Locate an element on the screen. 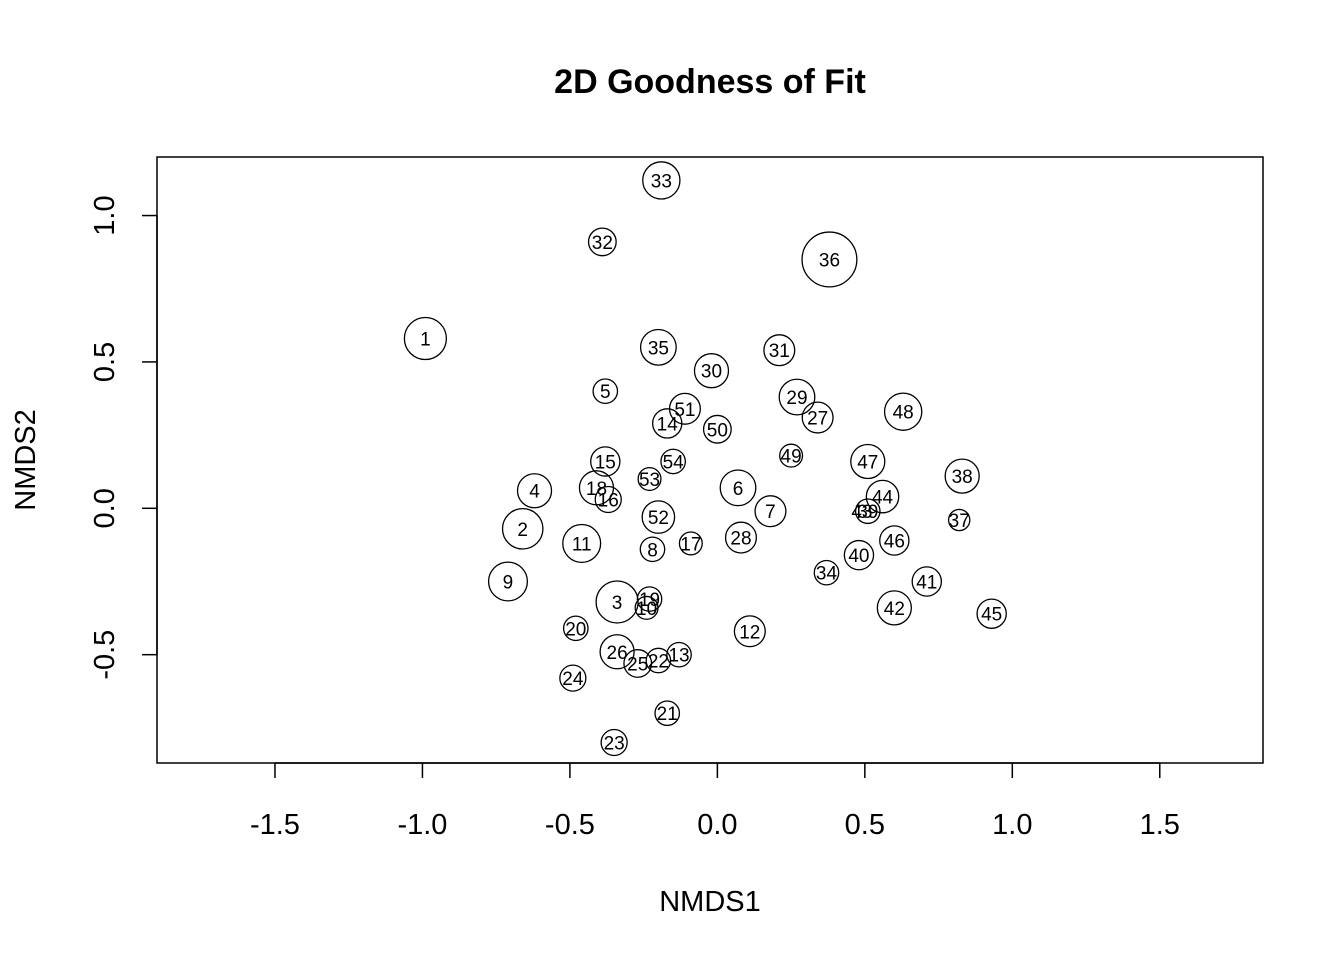 This screenshot has height=960, width=1344. point-11: 11 is located at coordinates (582, 543).